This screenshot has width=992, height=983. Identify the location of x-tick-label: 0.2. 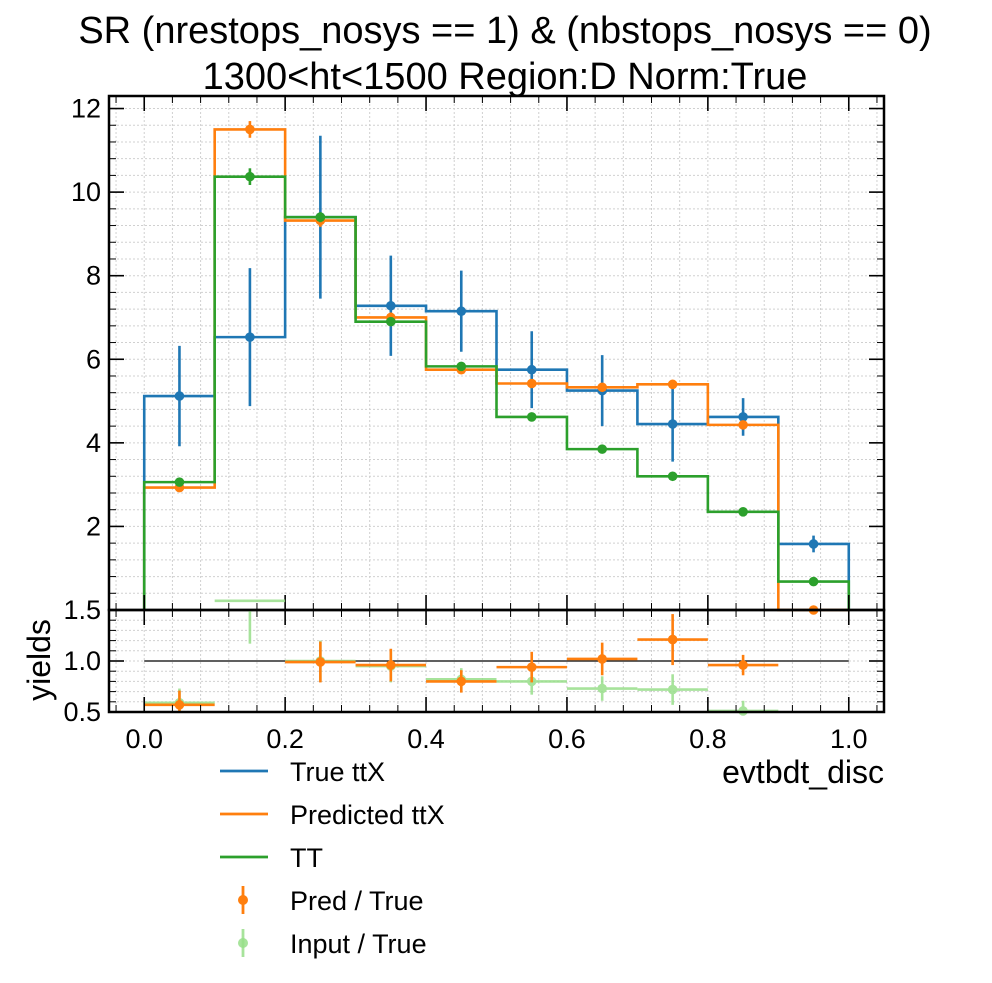
(285, 739).